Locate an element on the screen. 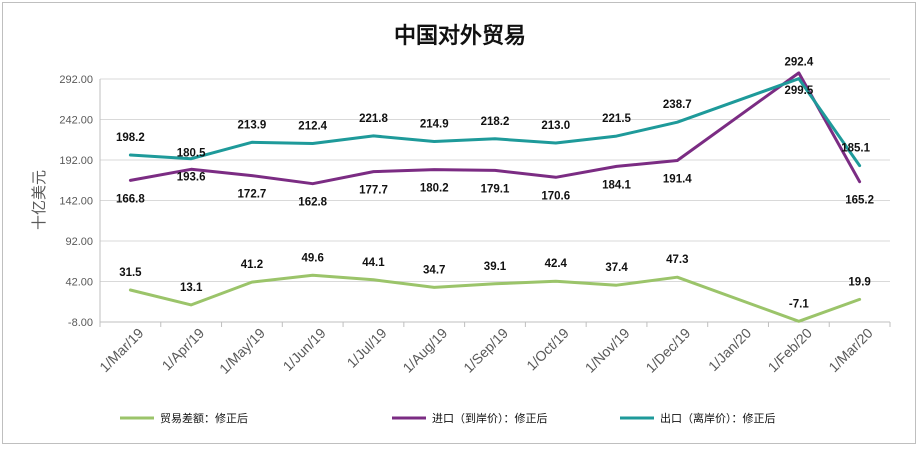 The image size is (921, 449). data-label: 180.5 is located at coordinates (191, 153).